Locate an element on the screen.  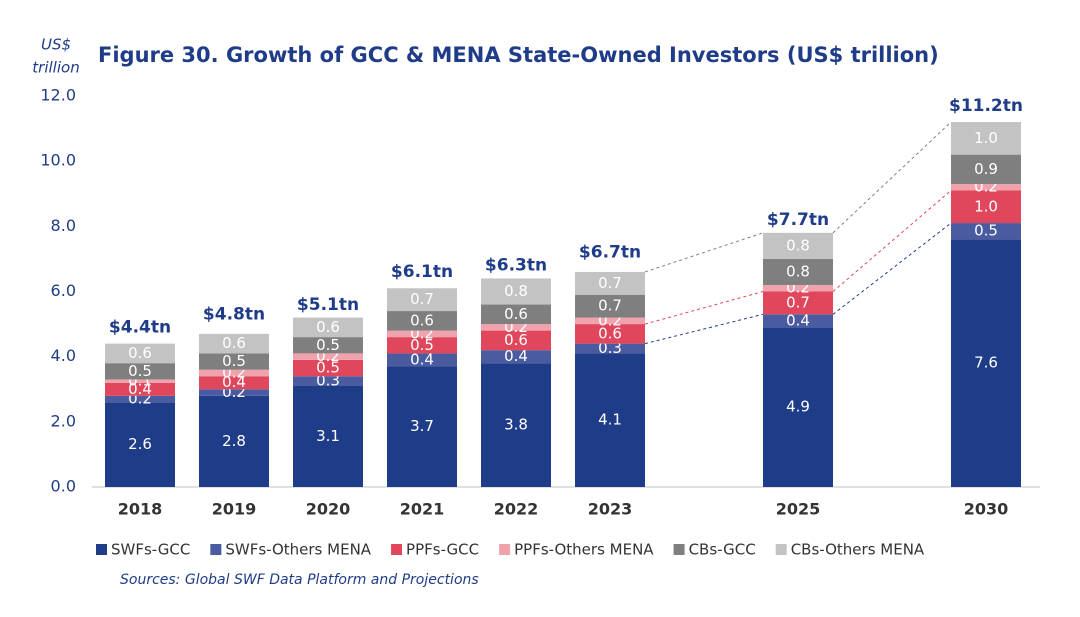
x-tick-label: 2022 is located at coordinates (516, 509).